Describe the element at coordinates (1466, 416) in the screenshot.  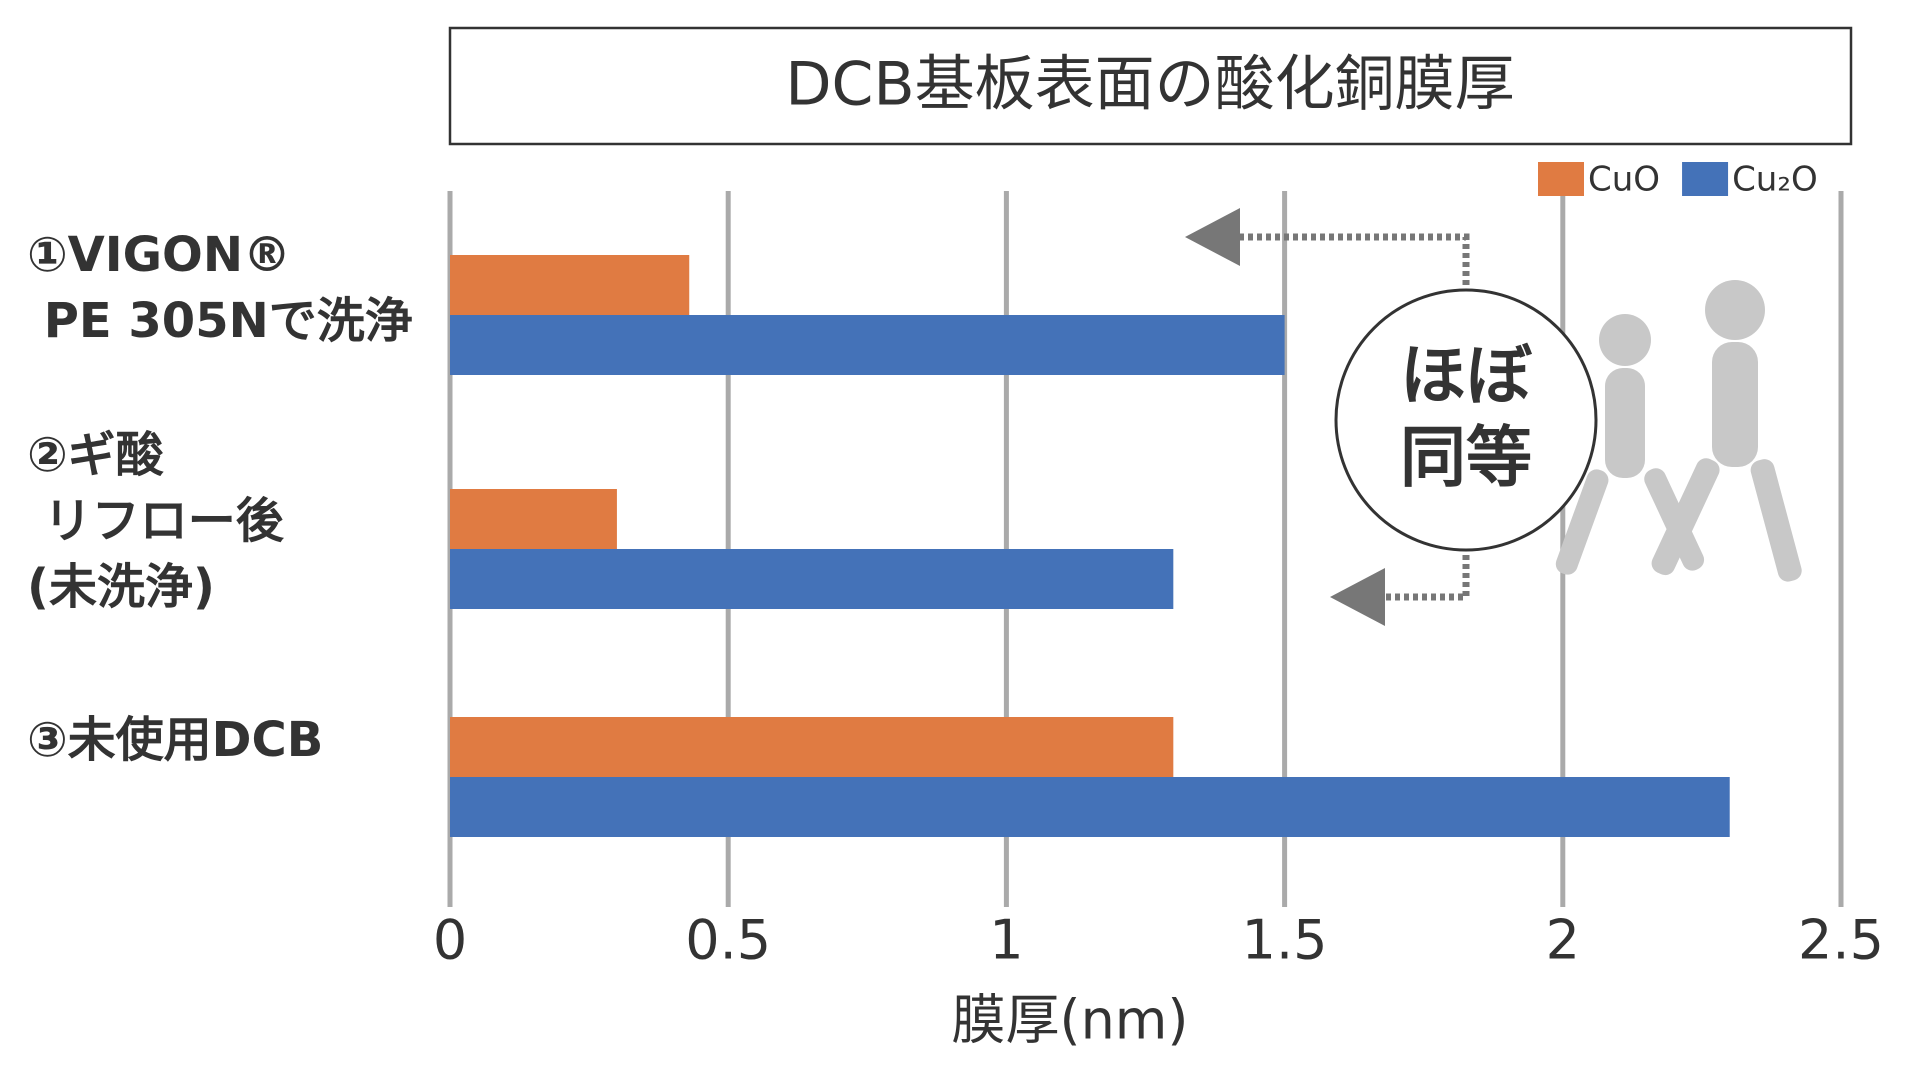
I see `annotation: ほぼ 同等` at that location.